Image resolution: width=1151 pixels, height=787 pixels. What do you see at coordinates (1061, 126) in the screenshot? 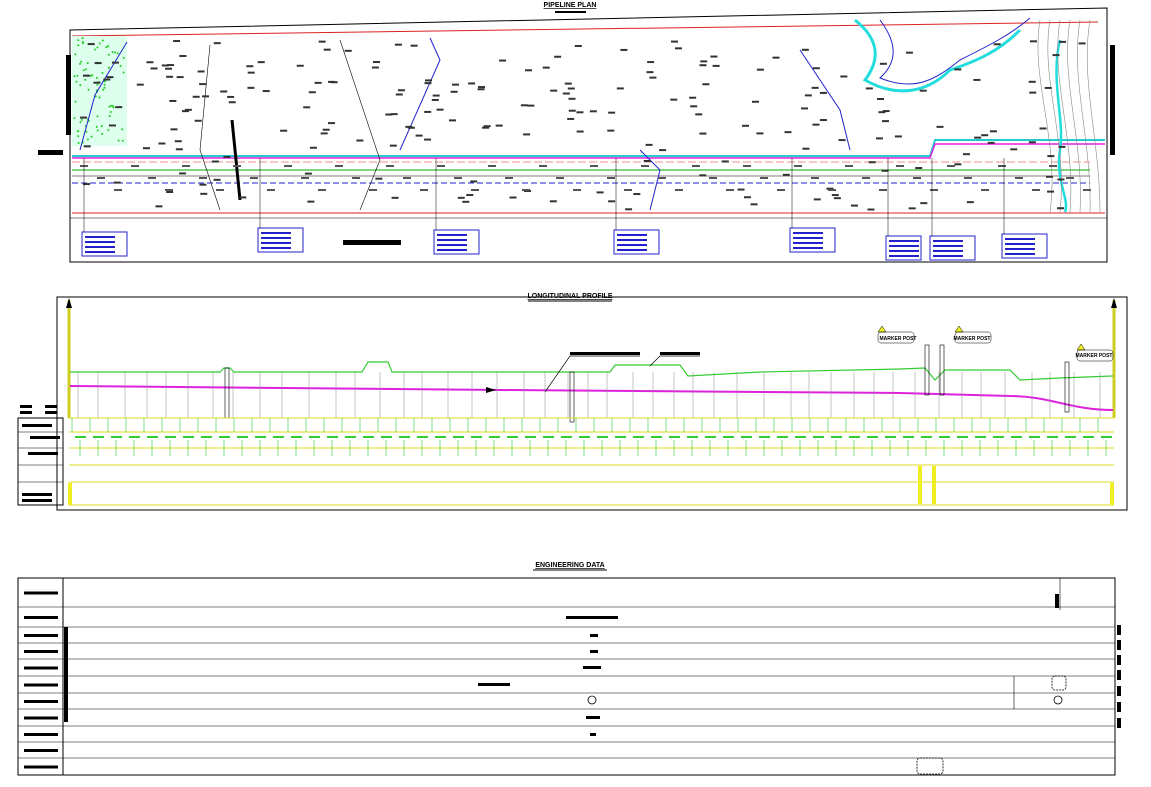
I see `stream` at bounding box center [1061, 126].